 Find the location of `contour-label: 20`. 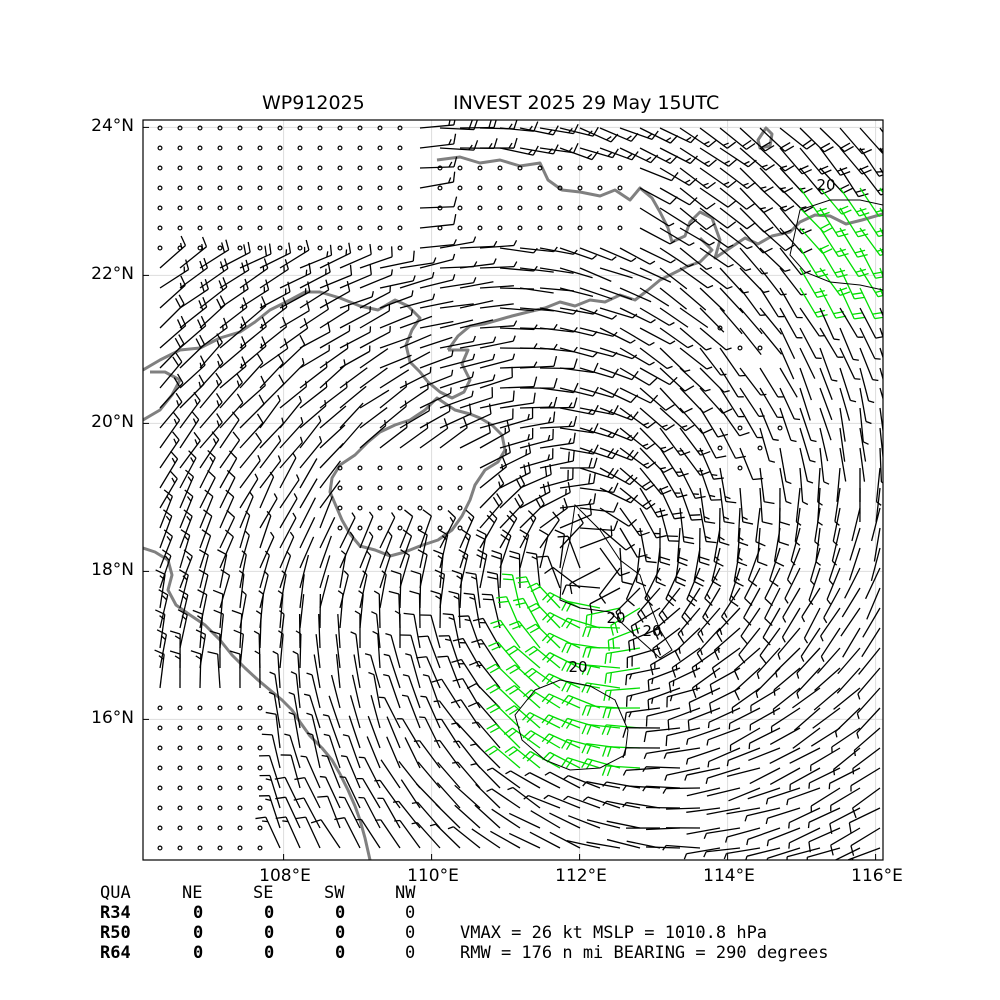

contour-label: 20 is located at coordinates (825, 185).